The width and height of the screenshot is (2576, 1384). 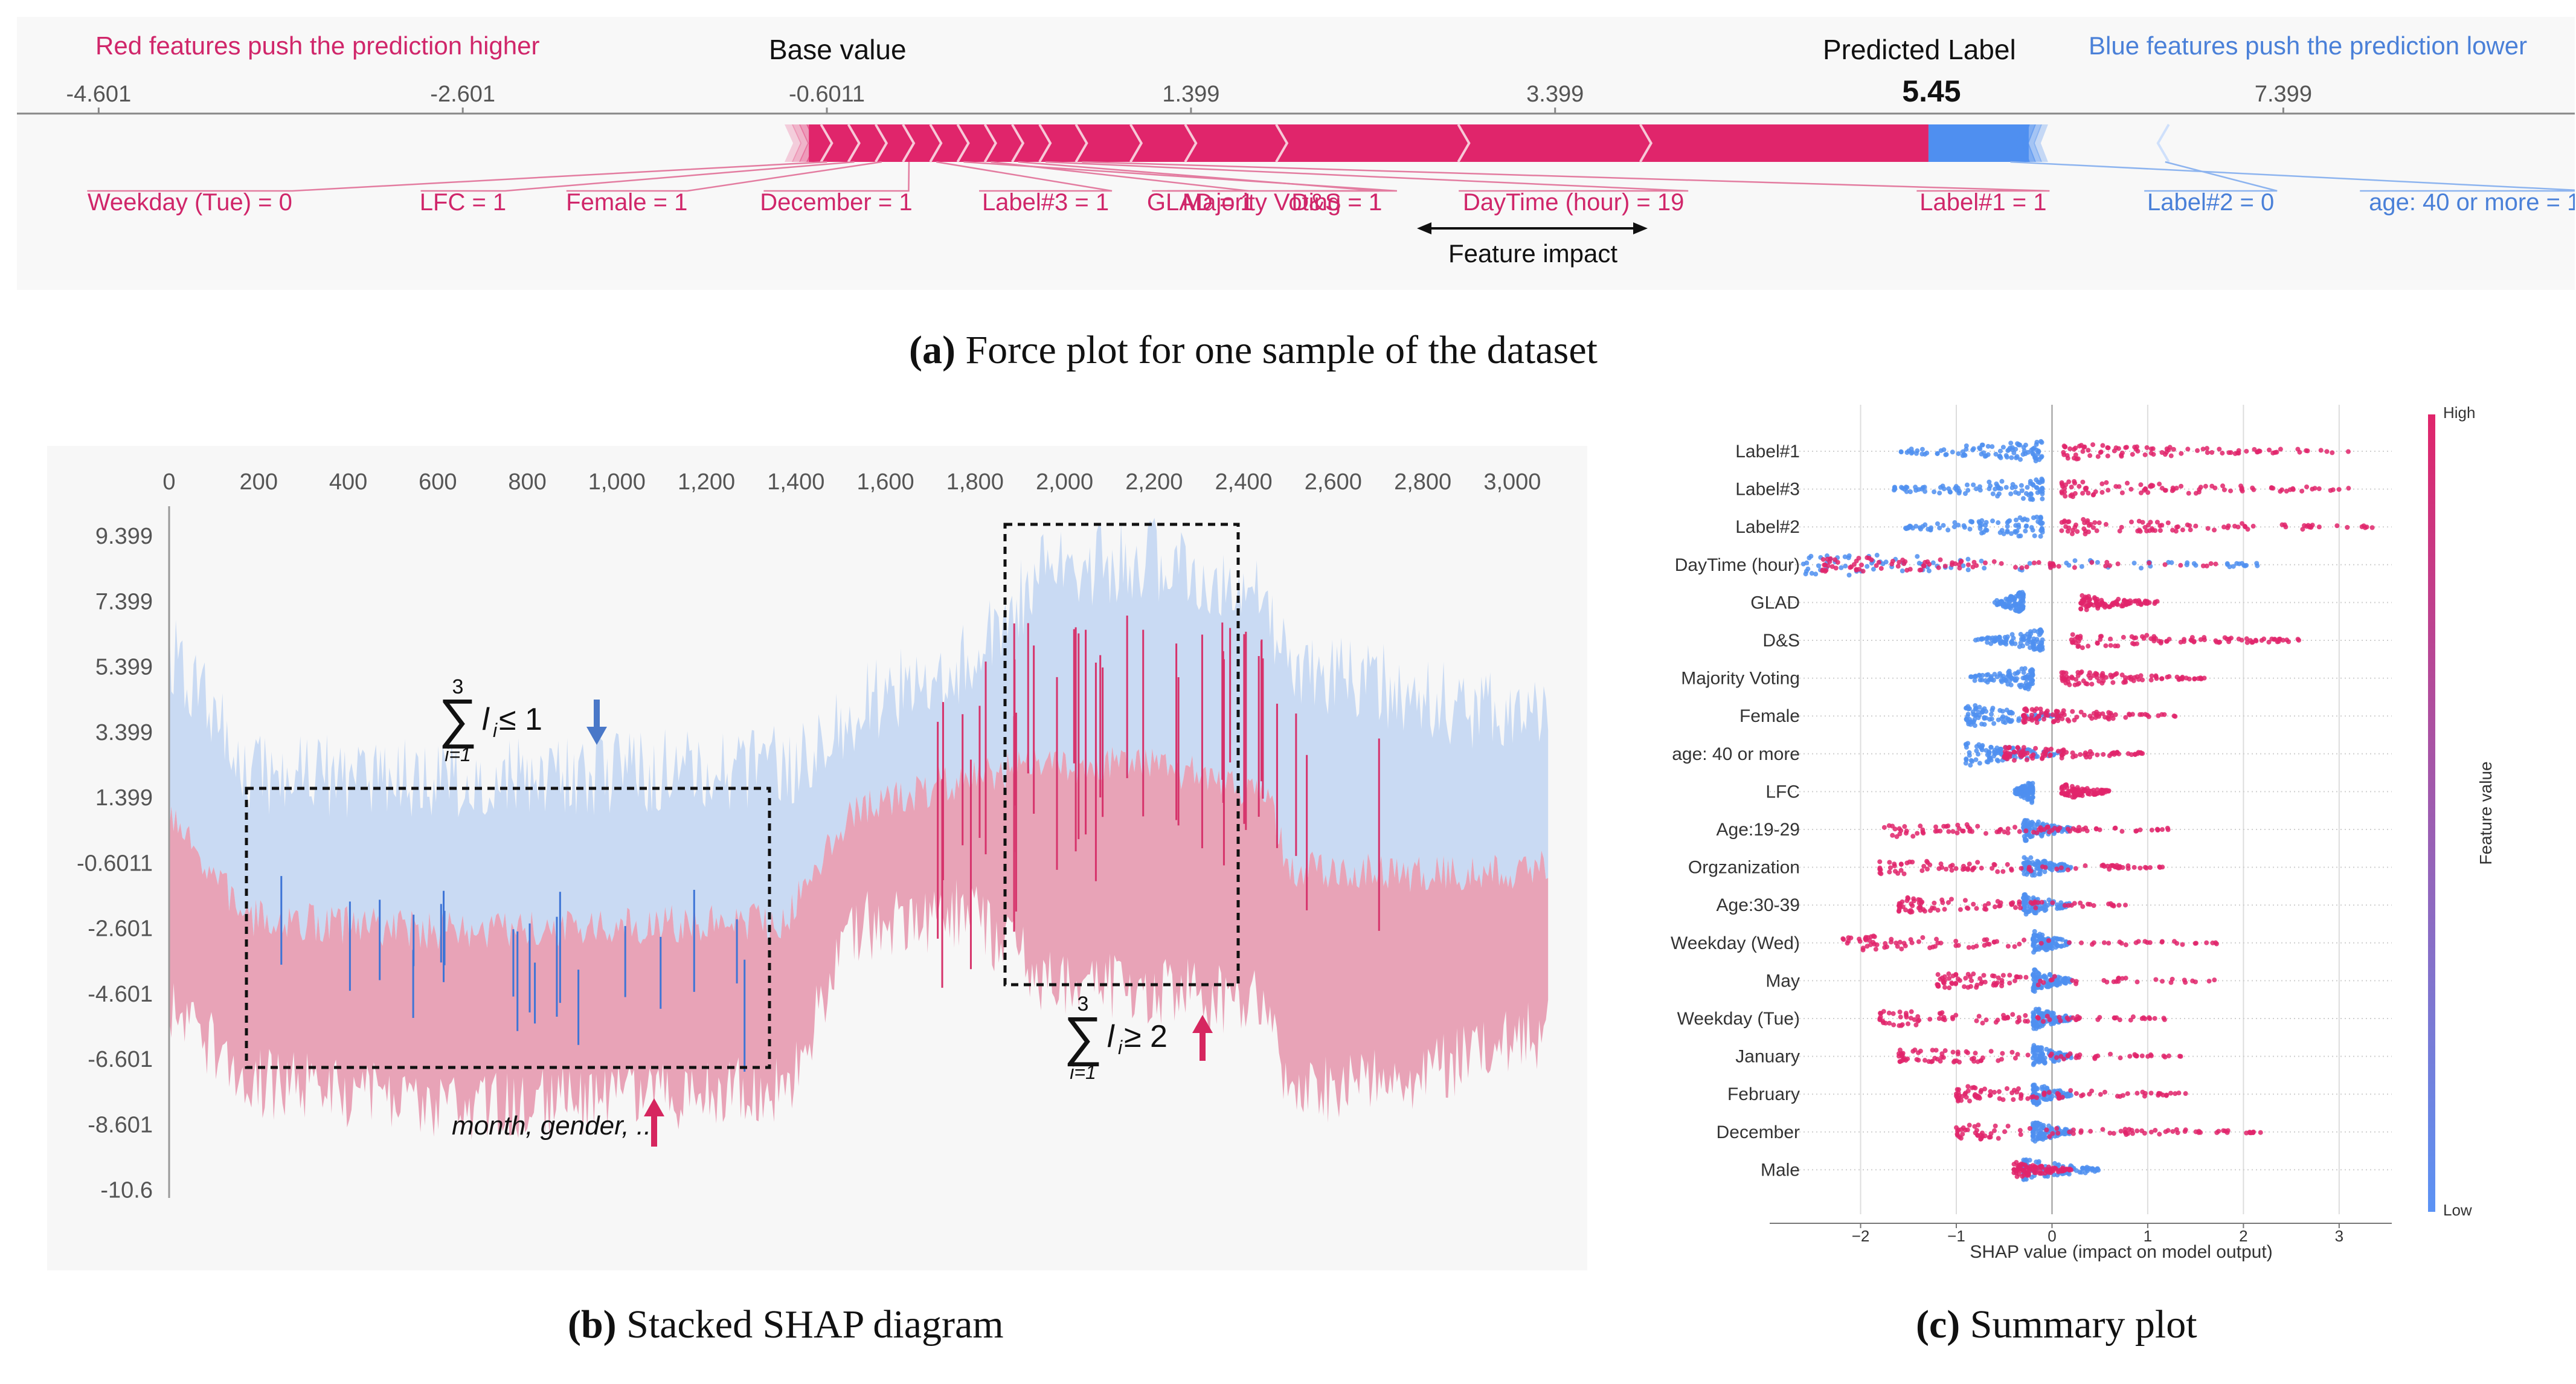 What do you see at coordinates (124, 601) in the screenshot?
I see `stack-y-tick-label: 7.399` at bounding box center [124, 601].